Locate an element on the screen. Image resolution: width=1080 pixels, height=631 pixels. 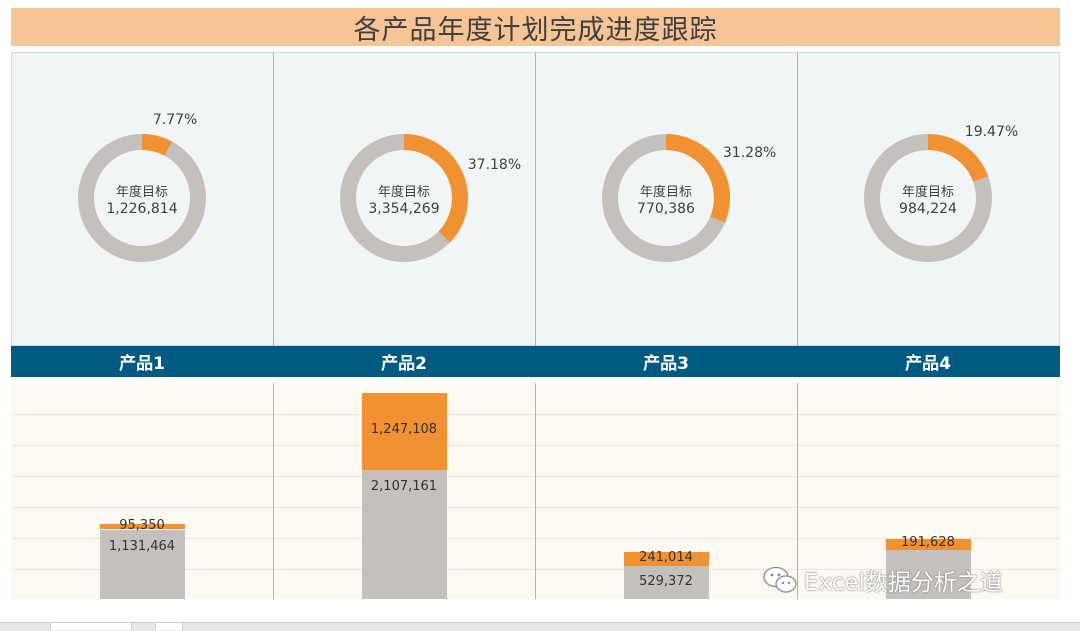
donut-center-value: 984,224 is located at coordinates (928, 209).